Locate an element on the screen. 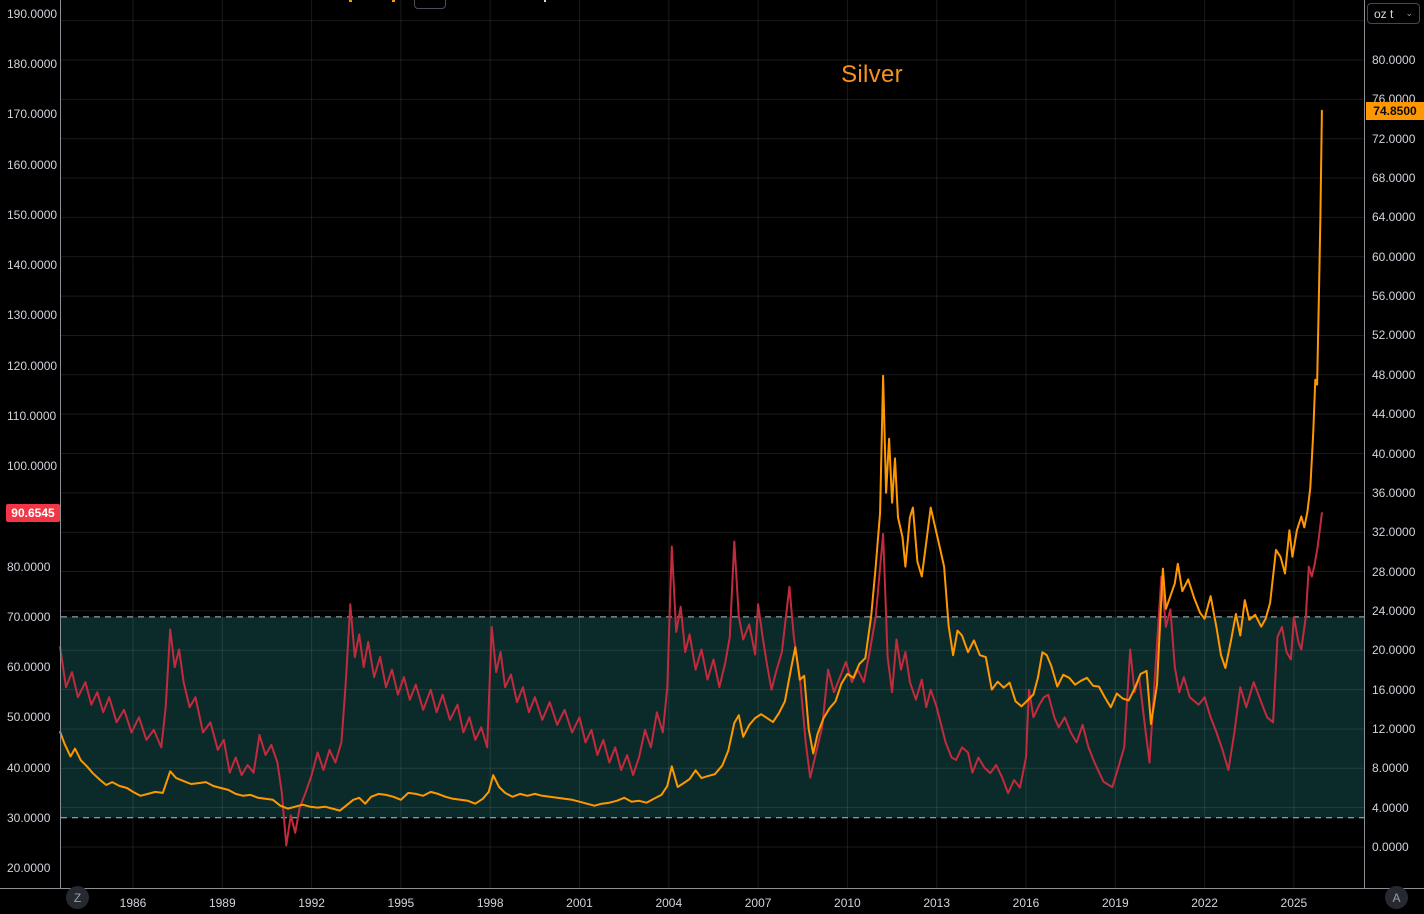 The width and height of the screenshot is (1424, 914). legend-remnant-button is located at coordinates (430, 4).